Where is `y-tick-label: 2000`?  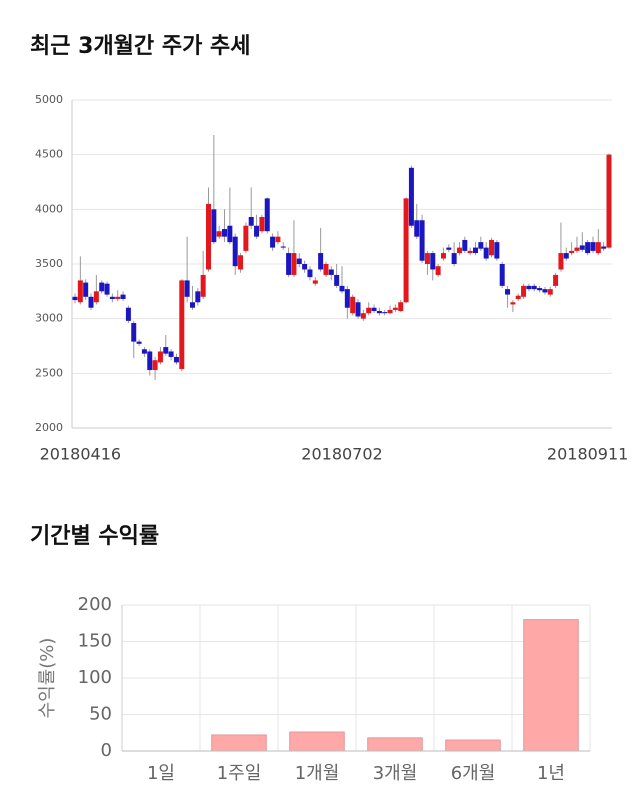 y-tick-label: 2000 is located at coordinates (49, 427).